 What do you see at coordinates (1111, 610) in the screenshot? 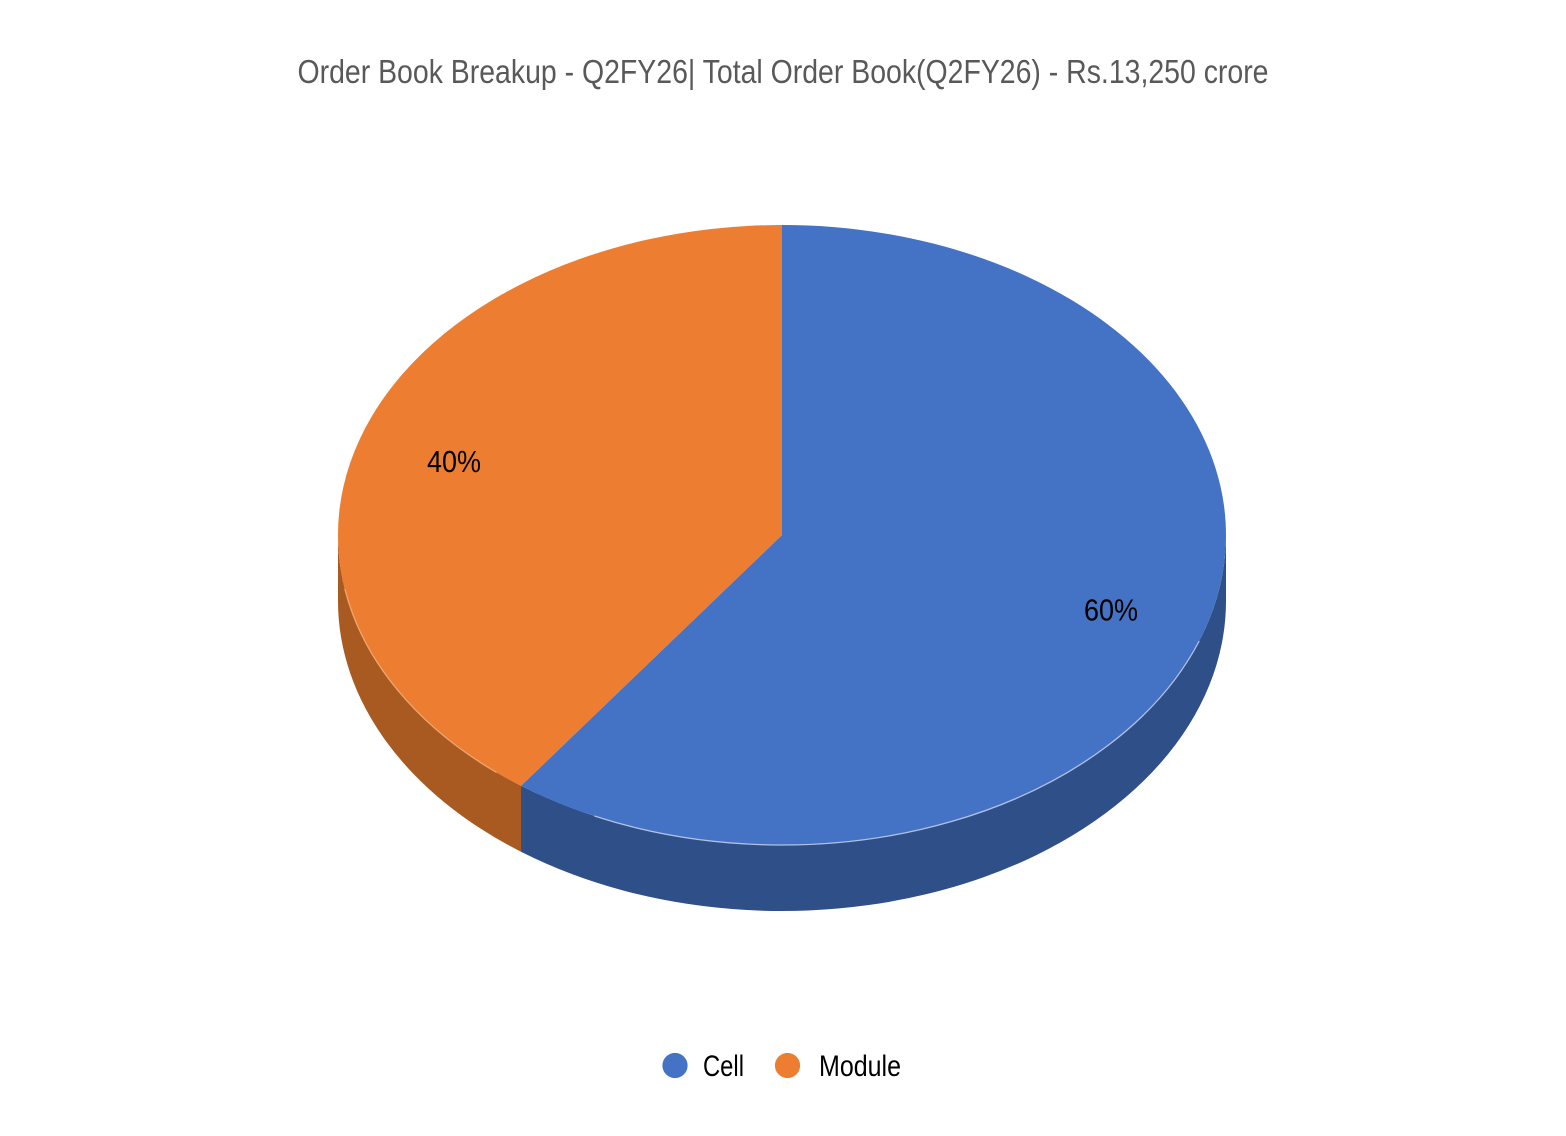
I see `svg-text: 60%` at bounding box center [1111, 610].